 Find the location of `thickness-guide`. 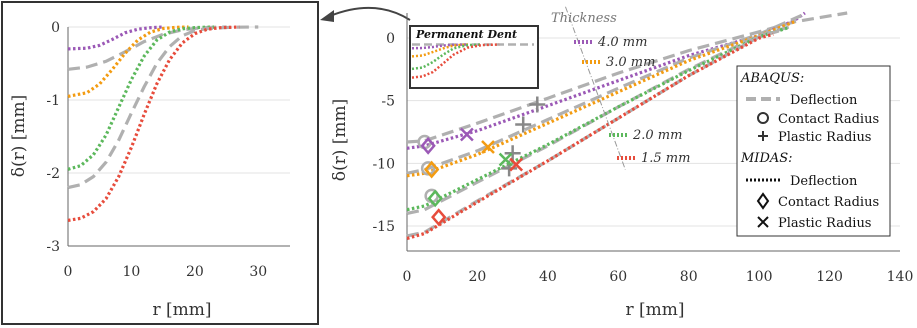

thickness-guide is located at coordinates (595, 88).